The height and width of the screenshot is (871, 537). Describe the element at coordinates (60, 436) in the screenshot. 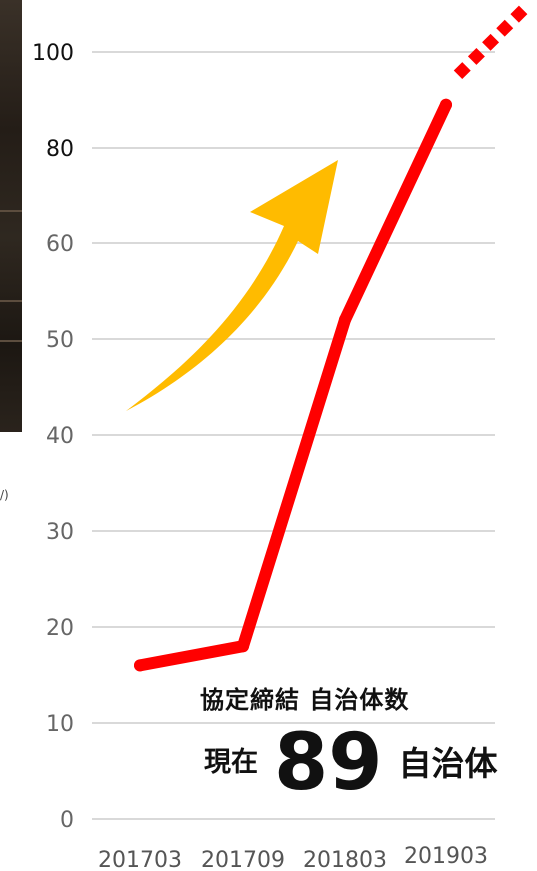

I see `y-tick-40: 40` at that location.